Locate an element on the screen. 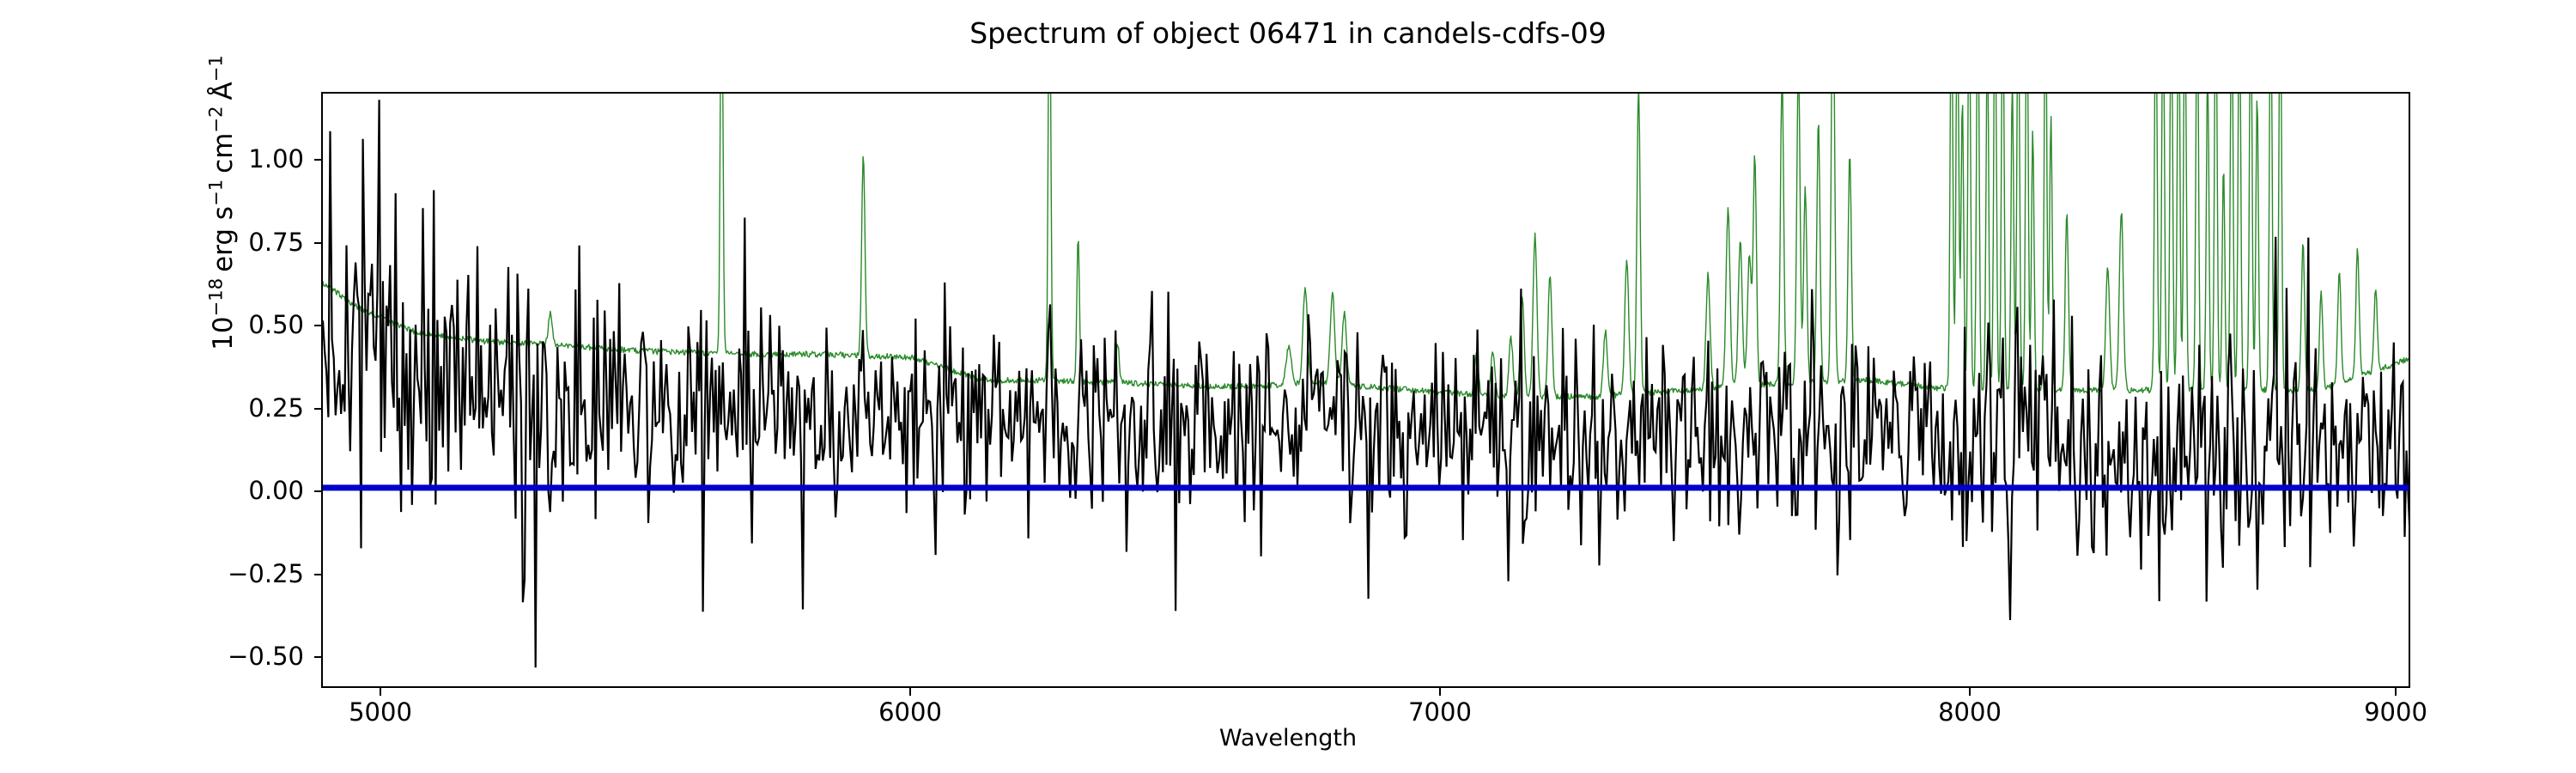 The height and width of the screenshot is (773, 2576). x-tick-label: 5000 is located at coordinates (380, 712).